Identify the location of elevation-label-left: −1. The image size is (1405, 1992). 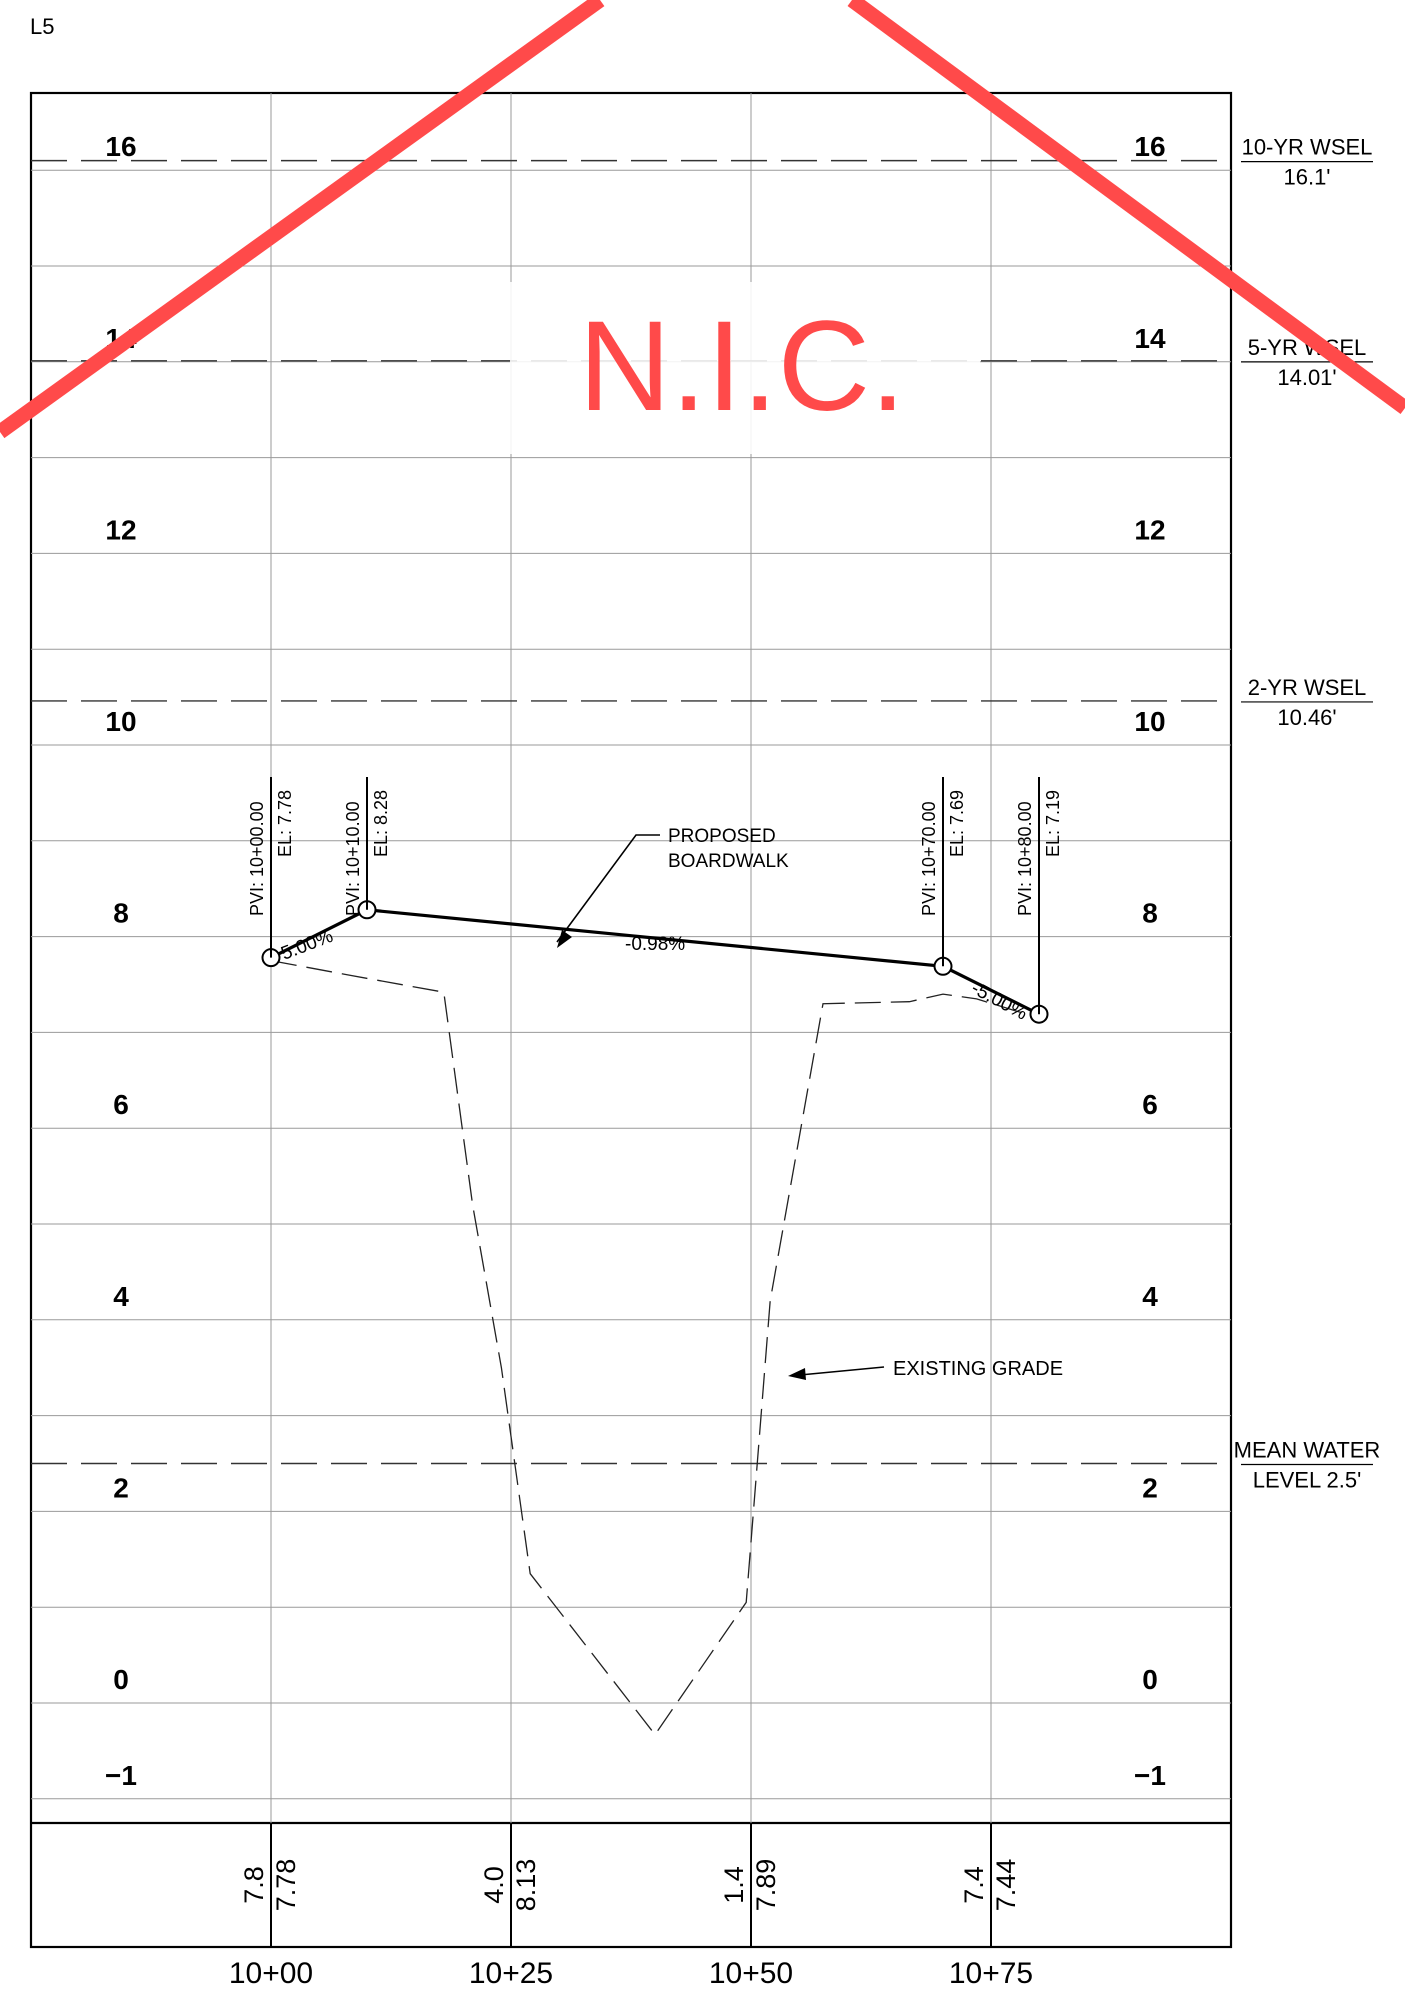
(121, 1775).